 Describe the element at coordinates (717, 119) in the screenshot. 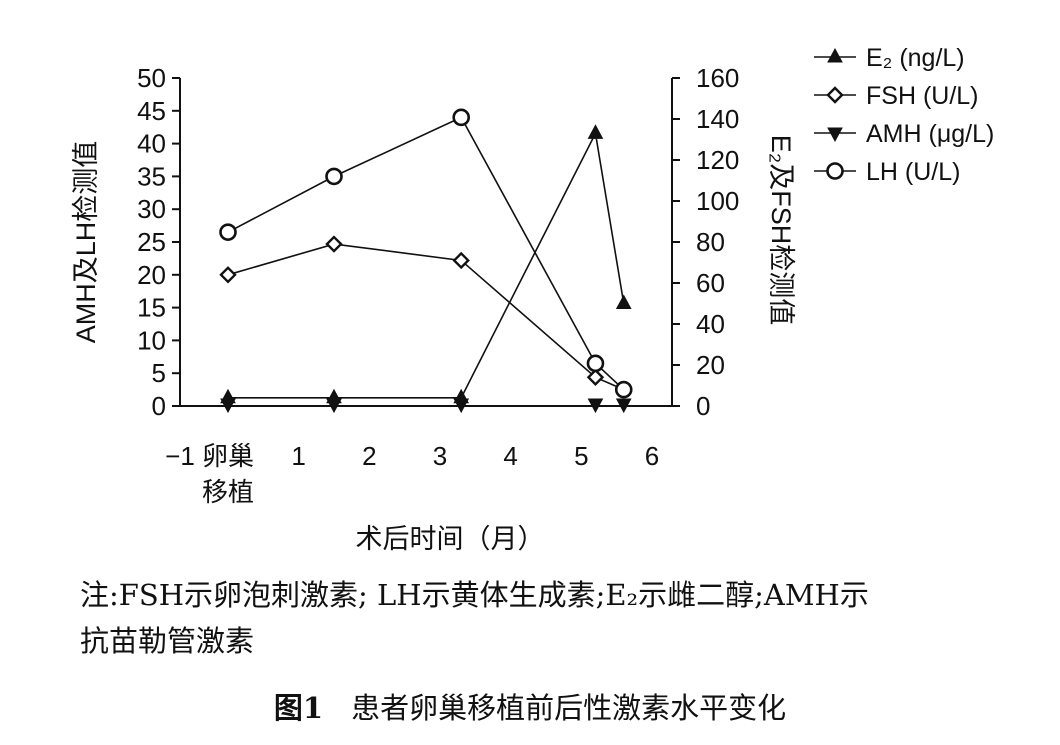

I see `right-tick-label: 140` at that location.